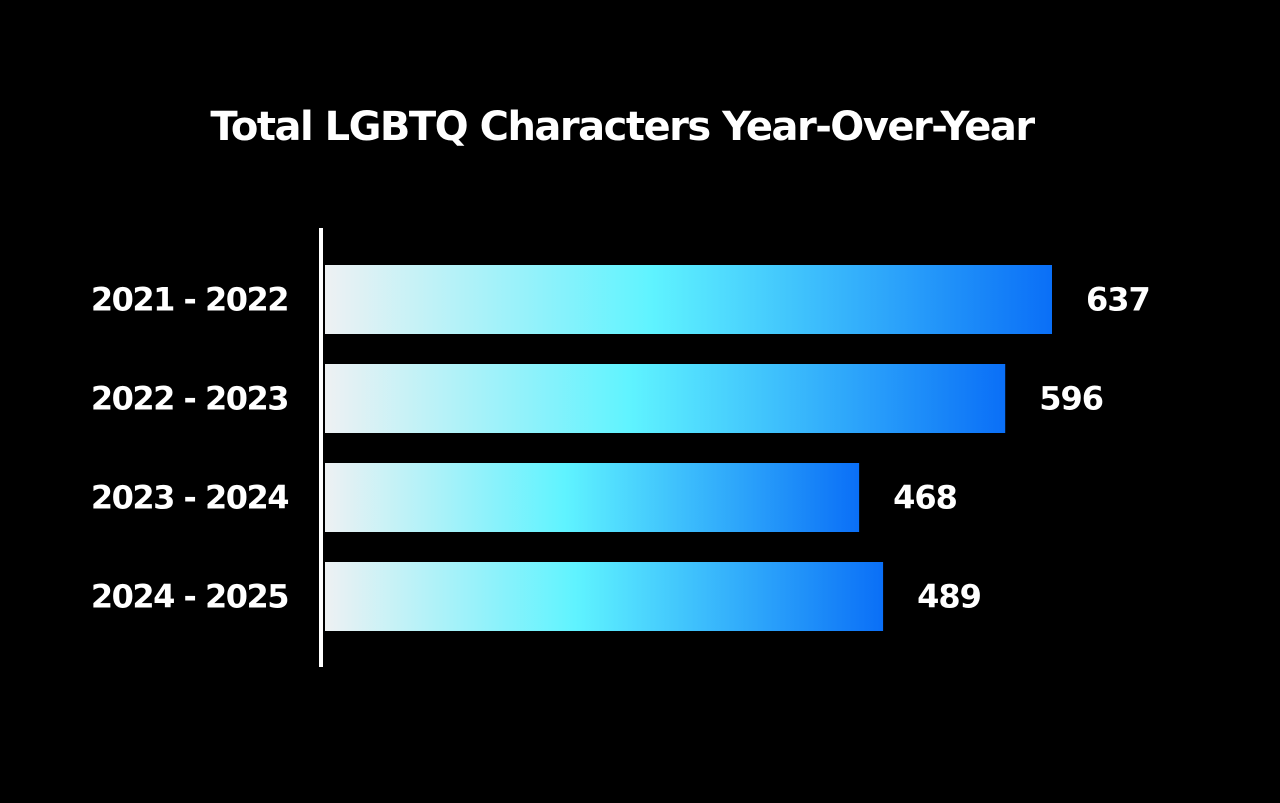  What do you see at coordinates (189, 300) in the screenshot?
I see `category-label-1: 2021 - 2022` at bounding box center [189, 300].